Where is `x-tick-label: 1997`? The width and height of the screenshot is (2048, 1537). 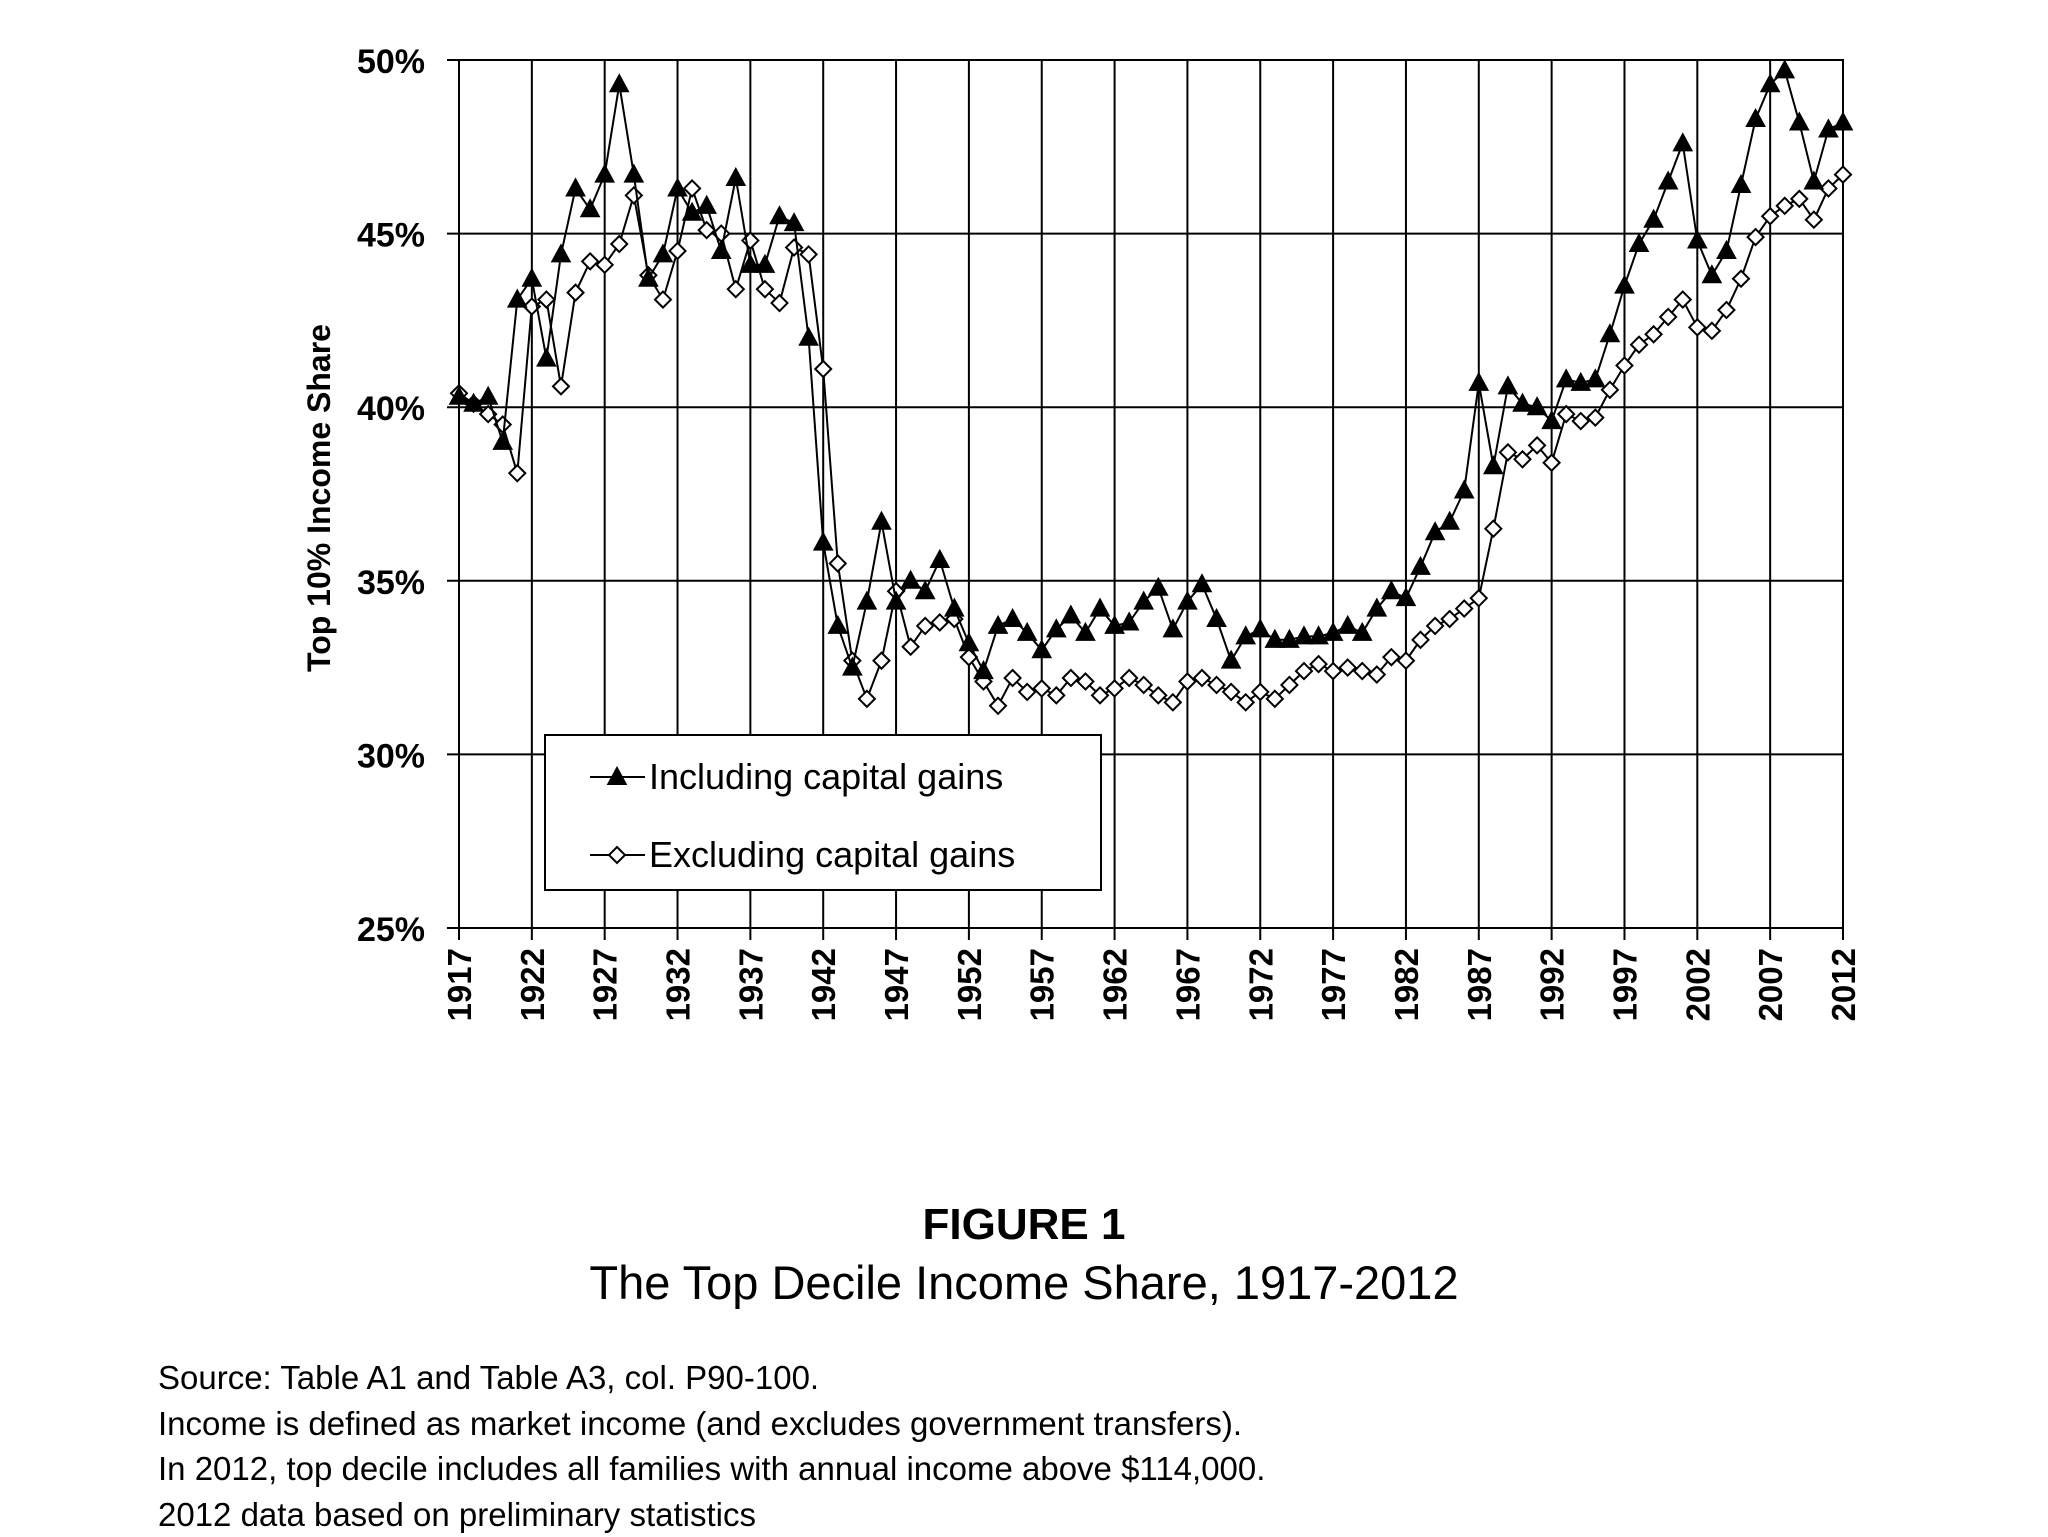
x-tick-label: 1997 is located at coordinates (1624, 984).